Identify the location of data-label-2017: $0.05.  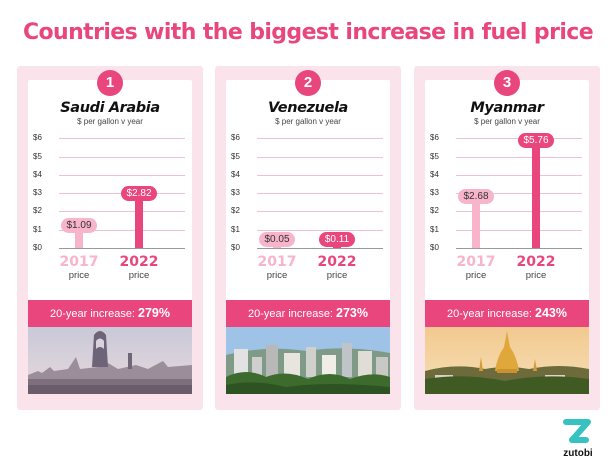
(277, 239).